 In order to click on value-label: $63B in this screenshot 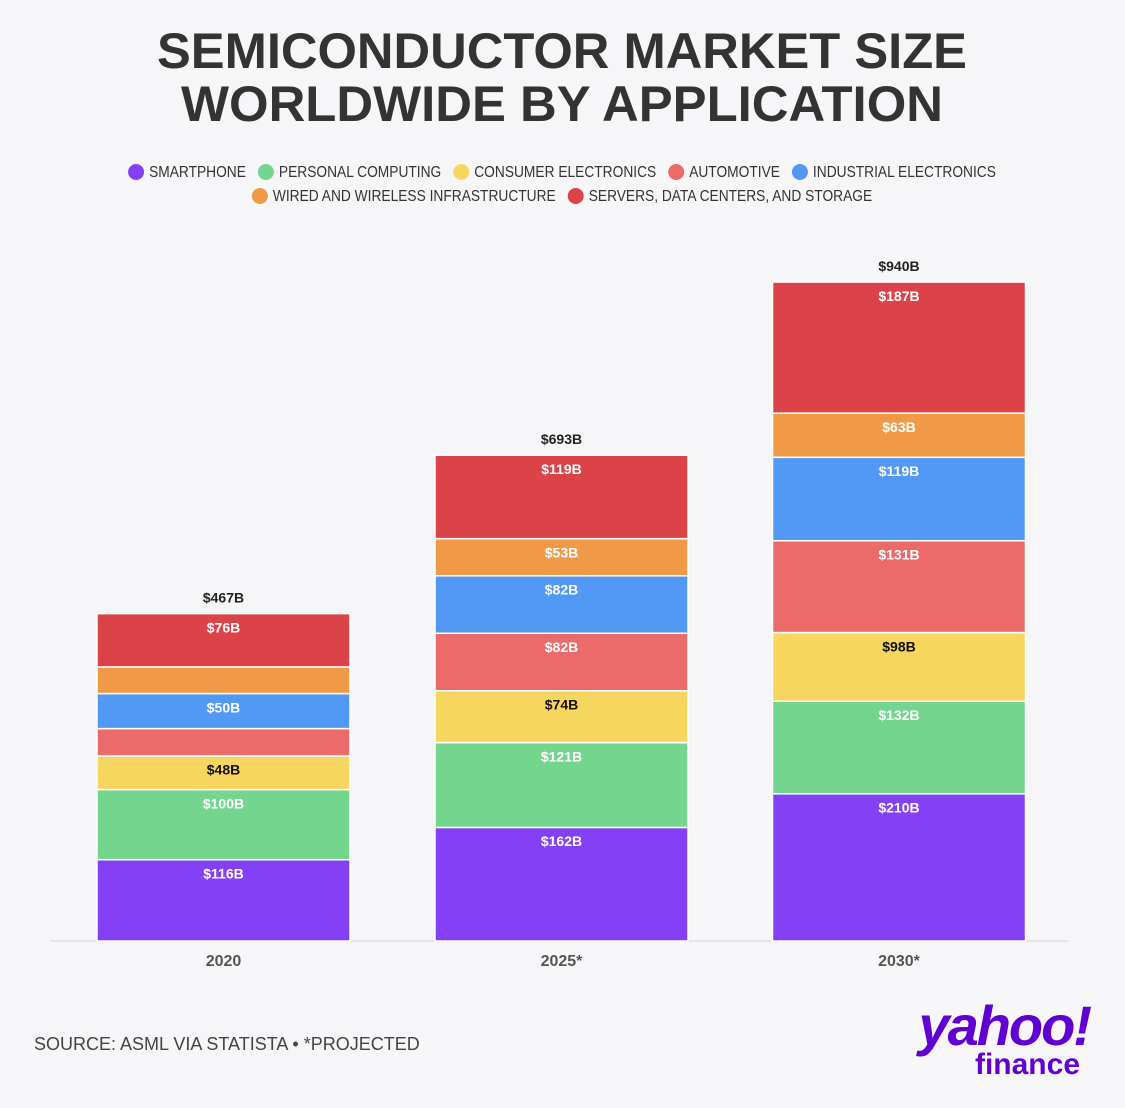, I will do `click(898, 427)`.